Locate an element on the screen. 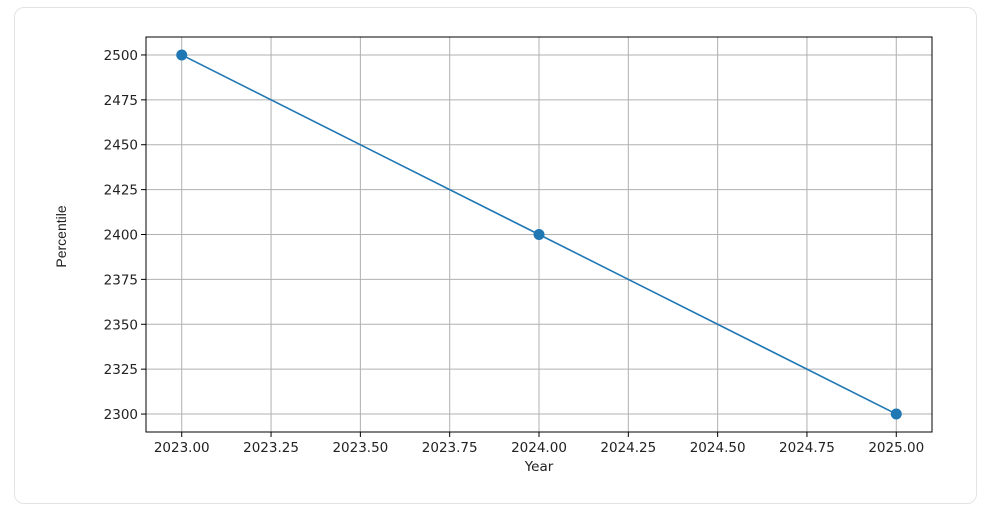 The image size is (991, 517). y-axis: 2300 2325 2350 2375 2400 2425 2450 2475 2500 is located at coordinates (125, 235).